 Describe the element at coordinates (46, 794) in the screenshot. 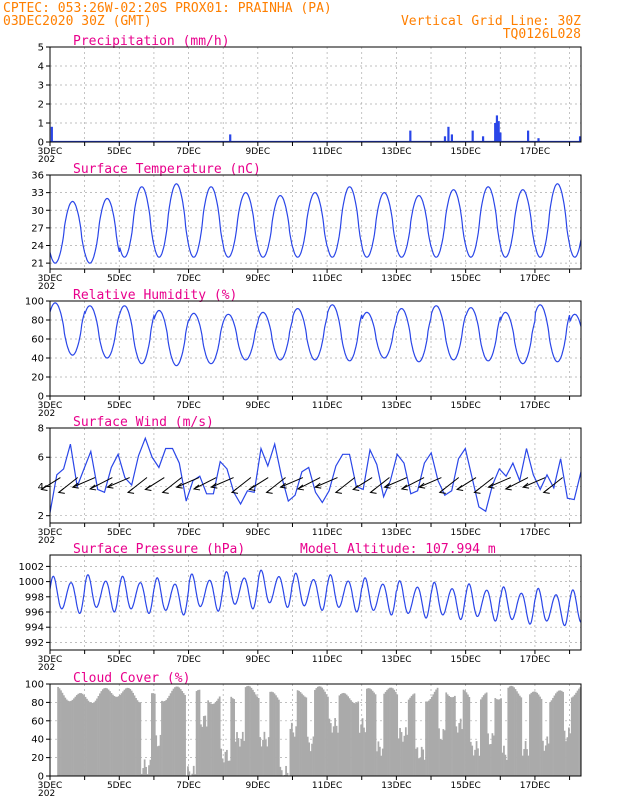

I see `cloud-year-label: 202` at that location.